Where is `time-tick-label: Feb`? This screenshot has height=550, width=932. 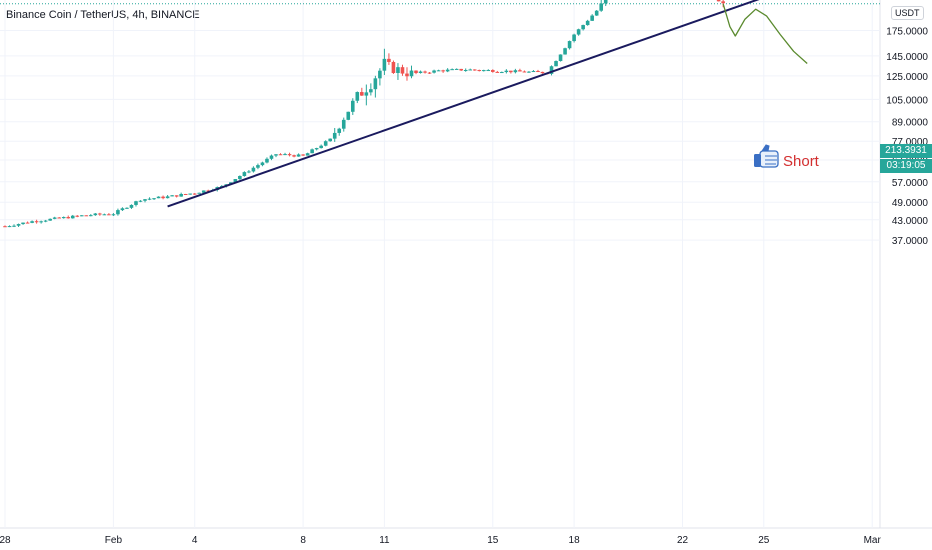 time-tick-label: Feb is located at coordinates (114, 540).